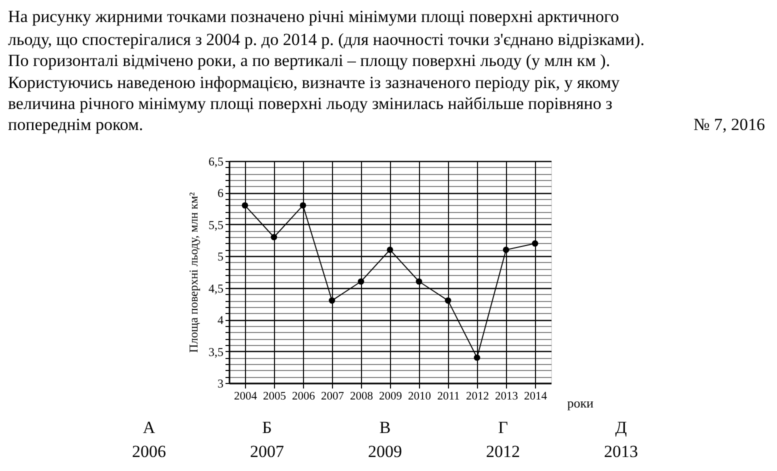 The image size is (777, 471). What do you see at coordinates (221, 257) in the screenshot?
I see `y-tick-label: 5` at bounding box center [221, 257].